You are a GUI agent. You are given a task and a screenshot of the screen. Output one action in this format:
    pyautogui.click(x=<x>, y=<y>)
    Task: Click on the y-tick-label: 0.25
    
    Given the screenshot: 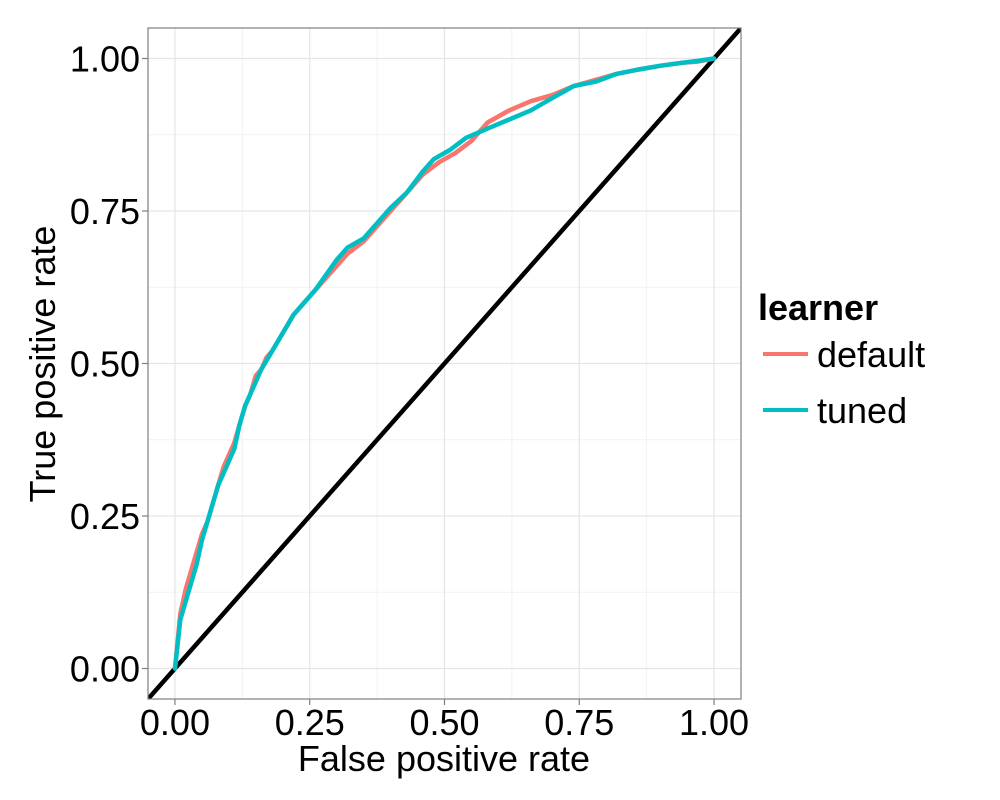 What is the action you would take?
    pyautogui.click(x=105, y=516)
    